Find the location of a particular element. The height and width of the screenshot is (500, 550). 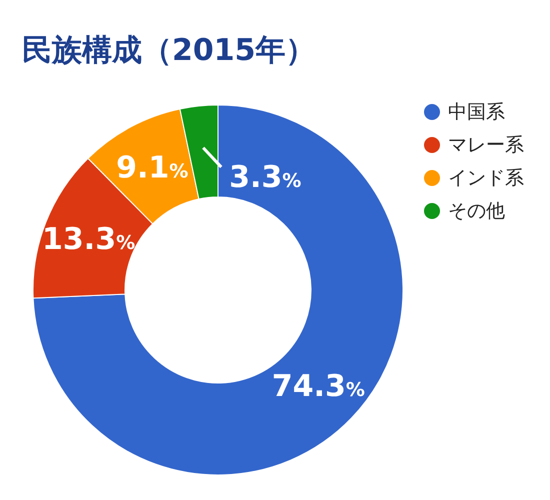

chart-title: 民族構成（2015年） is located at coordinates (169, 50).